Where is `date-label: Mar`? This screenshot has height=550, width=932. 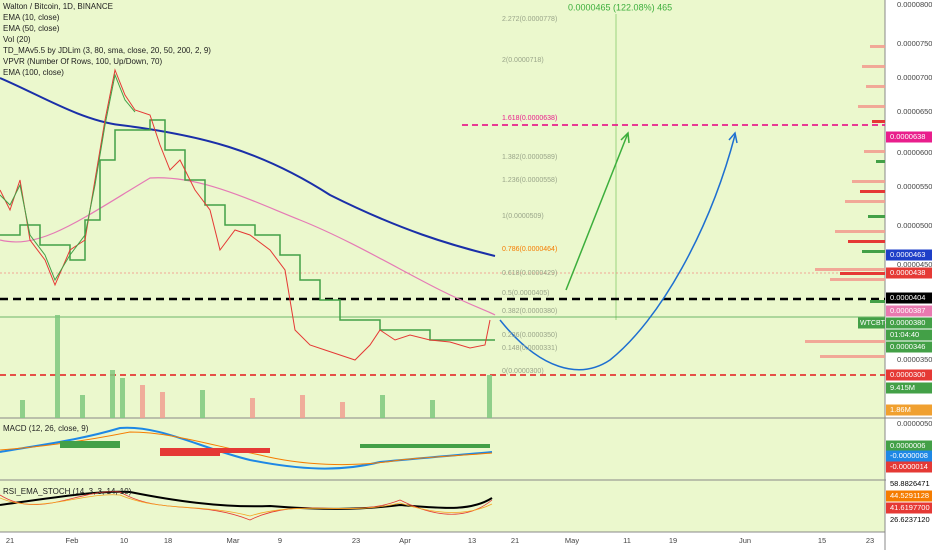 date-label: Mar is located at coordinates (233, 540).